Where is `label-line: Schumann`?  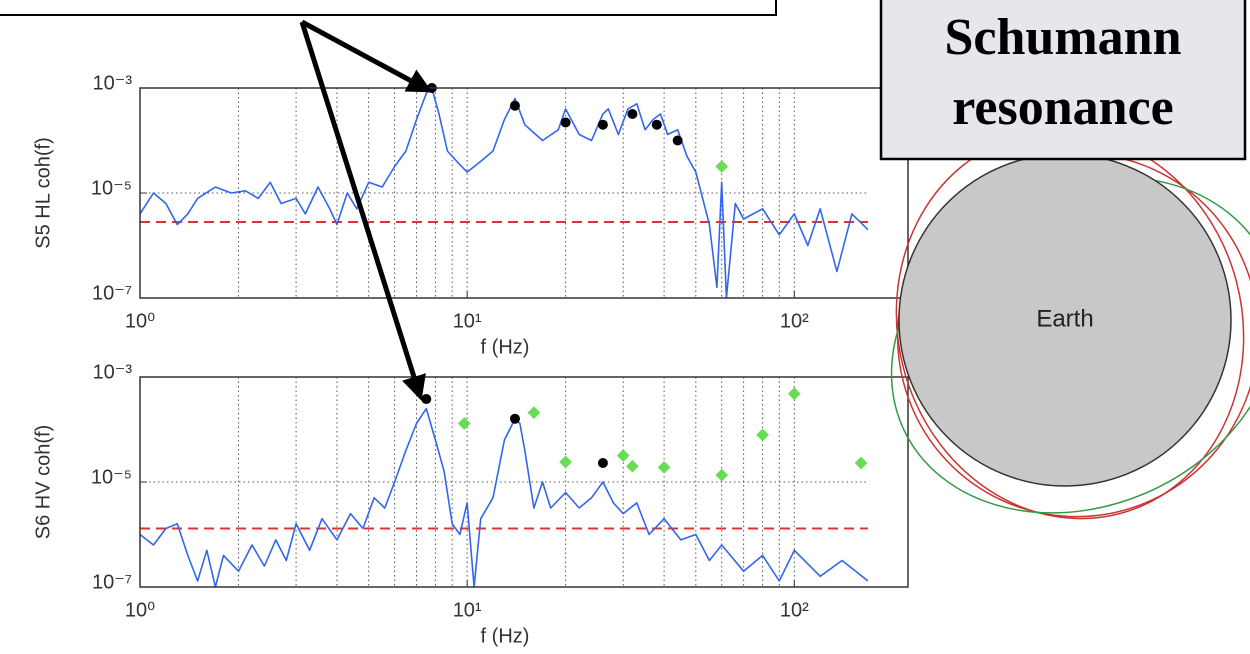
label-line: Schumann is located at coordinates (1063, 37).